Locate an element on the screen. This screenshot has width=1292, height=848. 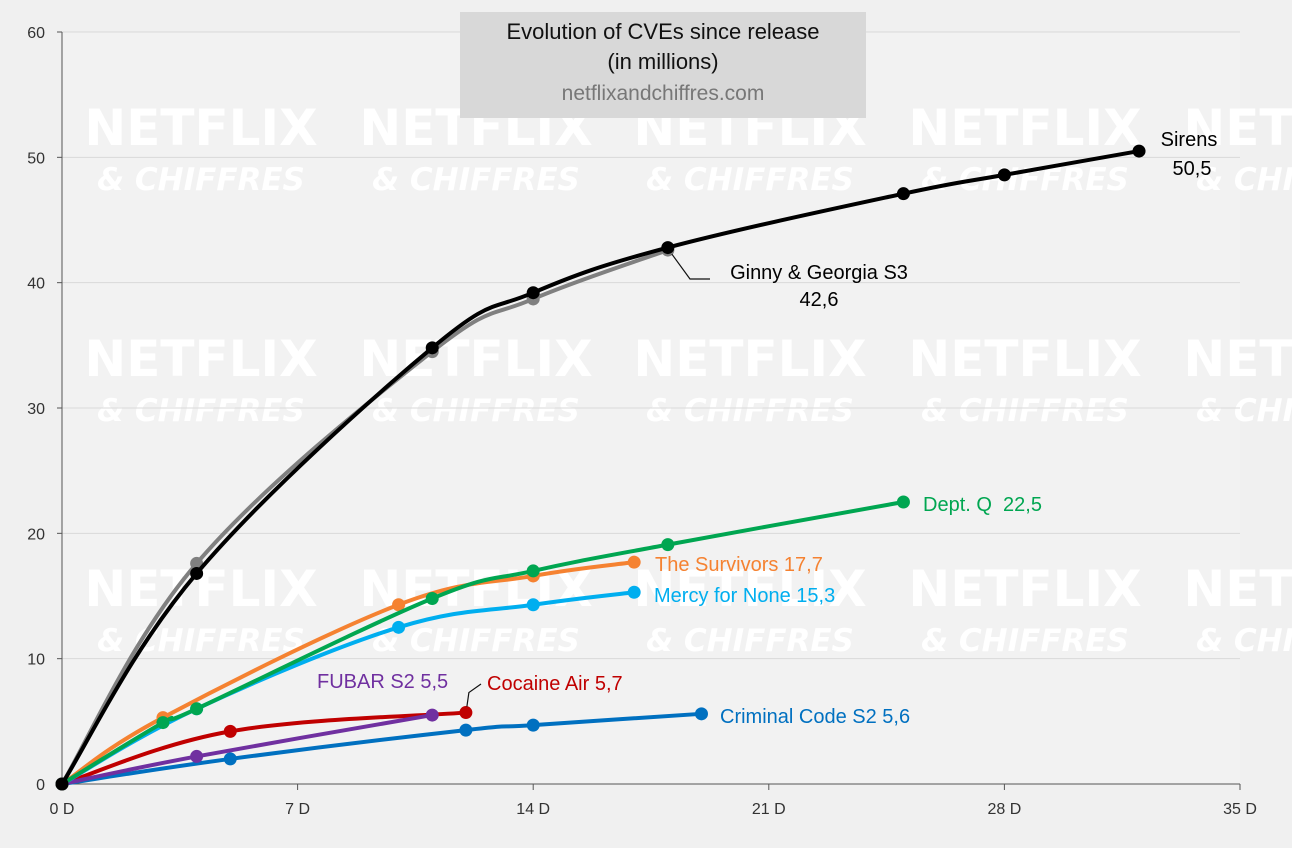
series-value-label: 17,7 is located at coordinates (800, 565).